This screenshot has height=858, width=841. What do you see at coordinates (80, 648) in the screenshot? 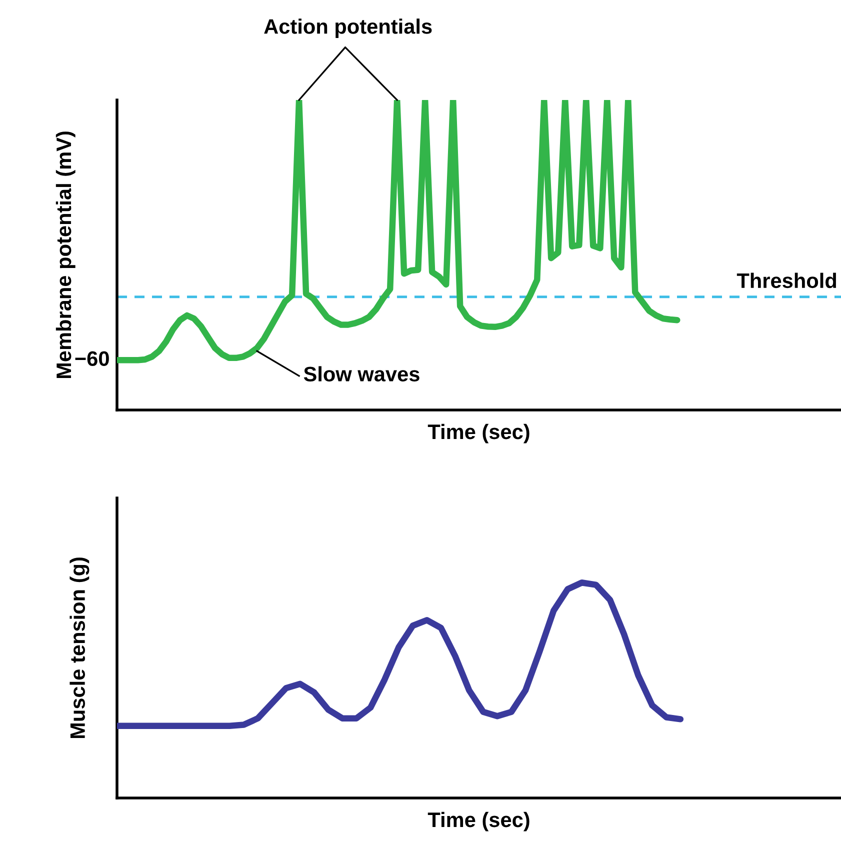
I see `y-axis-title: Muscle tension (g)` at bounding box center [80, 648].